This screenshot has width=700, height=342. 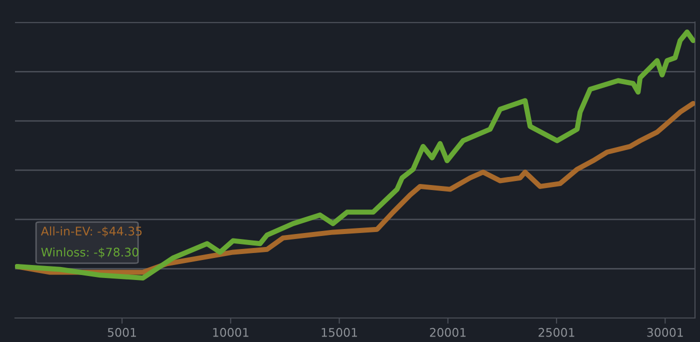 What do you see at coordinates (339, 332) in the screenshot?
I see `x-tick-label: 15001` at bounding box center [339, 332].